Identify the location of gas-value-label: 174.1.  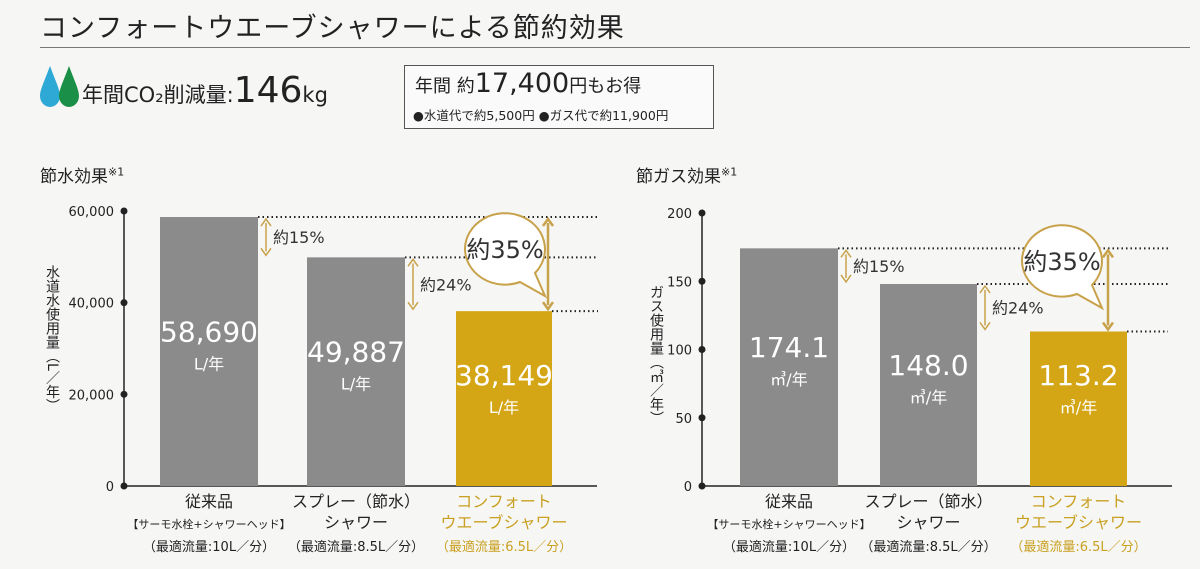
(789, 347).